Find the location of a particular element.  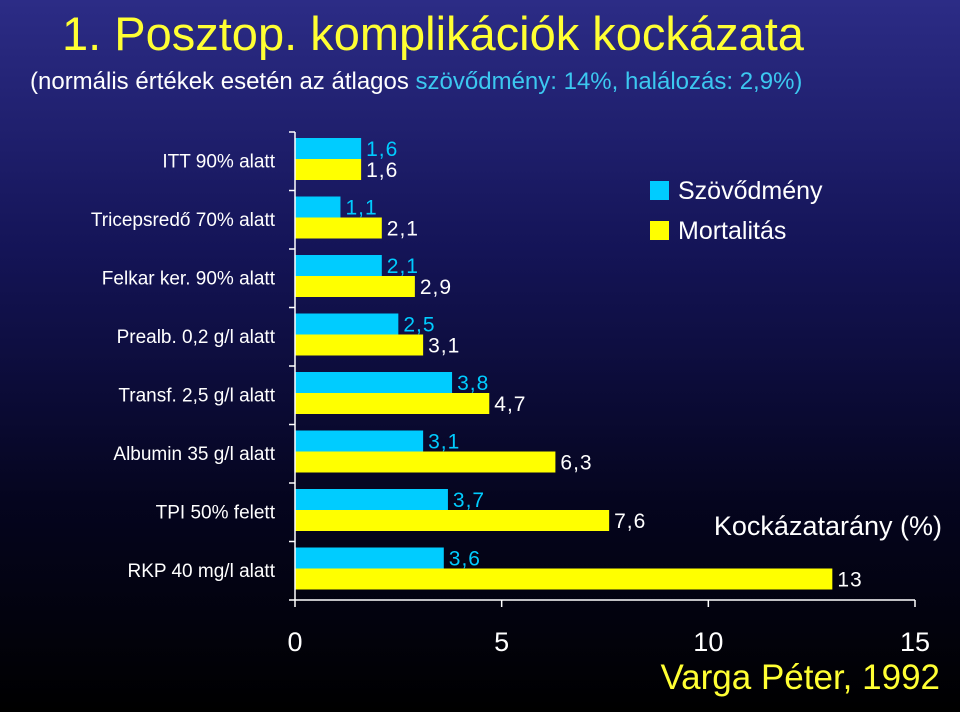

author-credit: Varga Péter, 1992 is located at coordinates (800, 677).